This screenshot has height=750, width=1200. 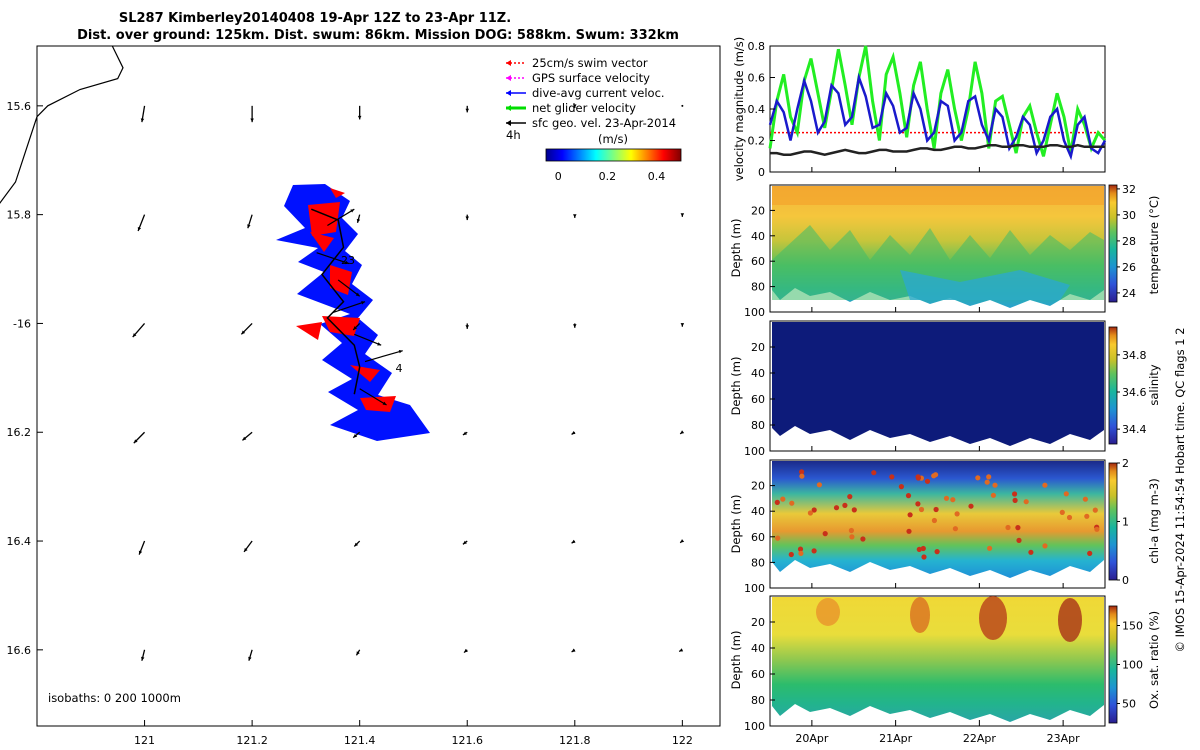 I want to click on legend-entry: dive-avg current veloc., so click(x=585, y=93).